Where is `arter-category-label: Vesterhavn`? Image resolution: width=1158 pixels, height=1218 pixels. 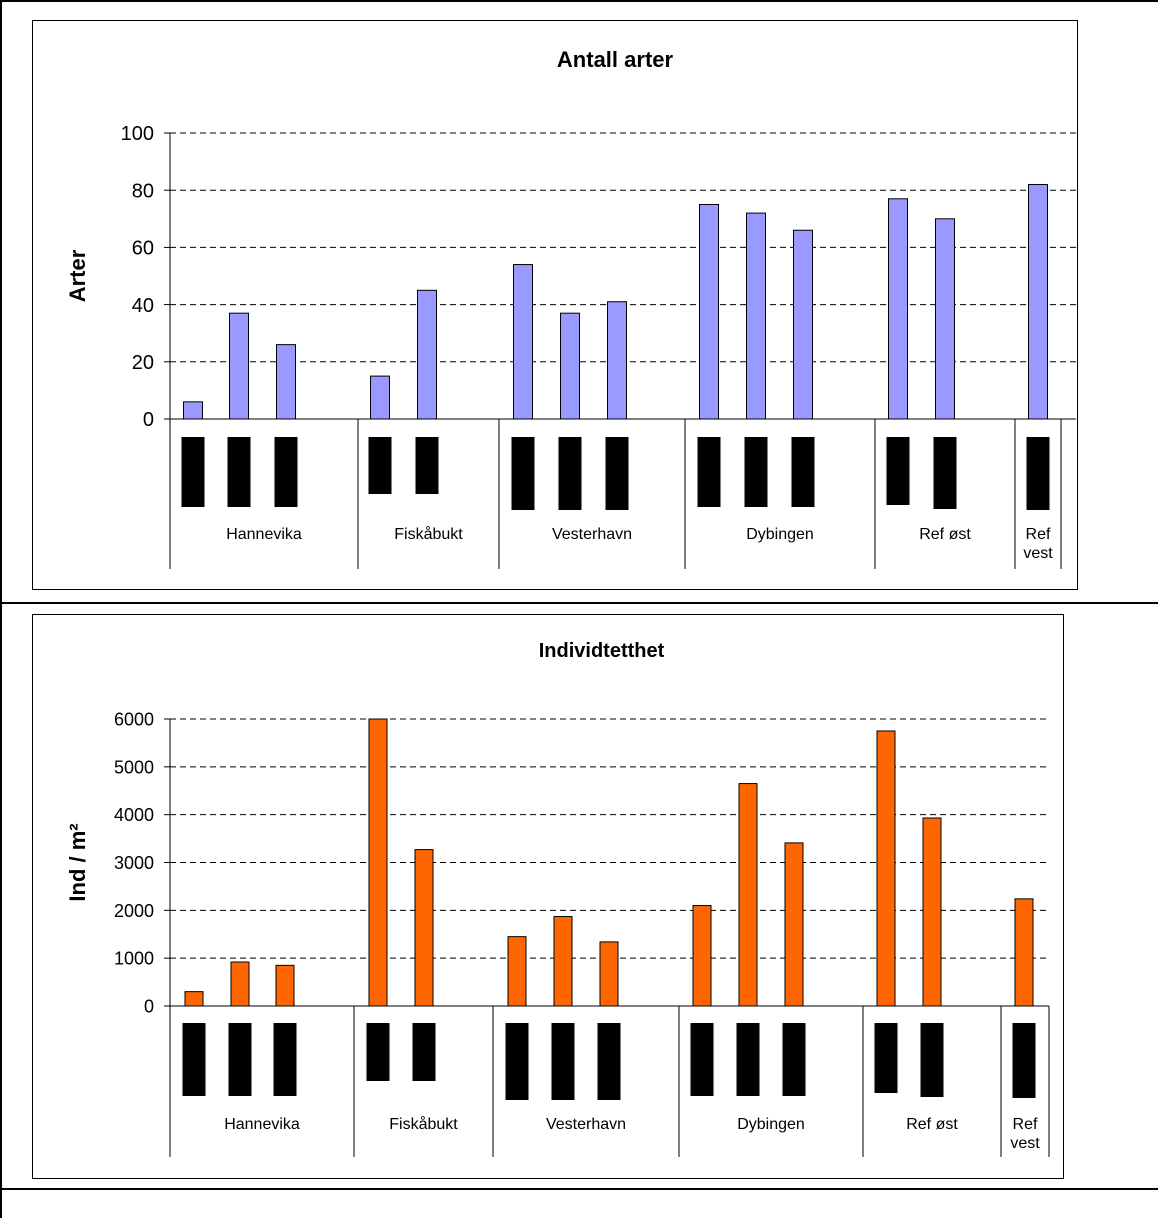 arter-category-label: Vesterhavn is located at coordinates (592, 534).